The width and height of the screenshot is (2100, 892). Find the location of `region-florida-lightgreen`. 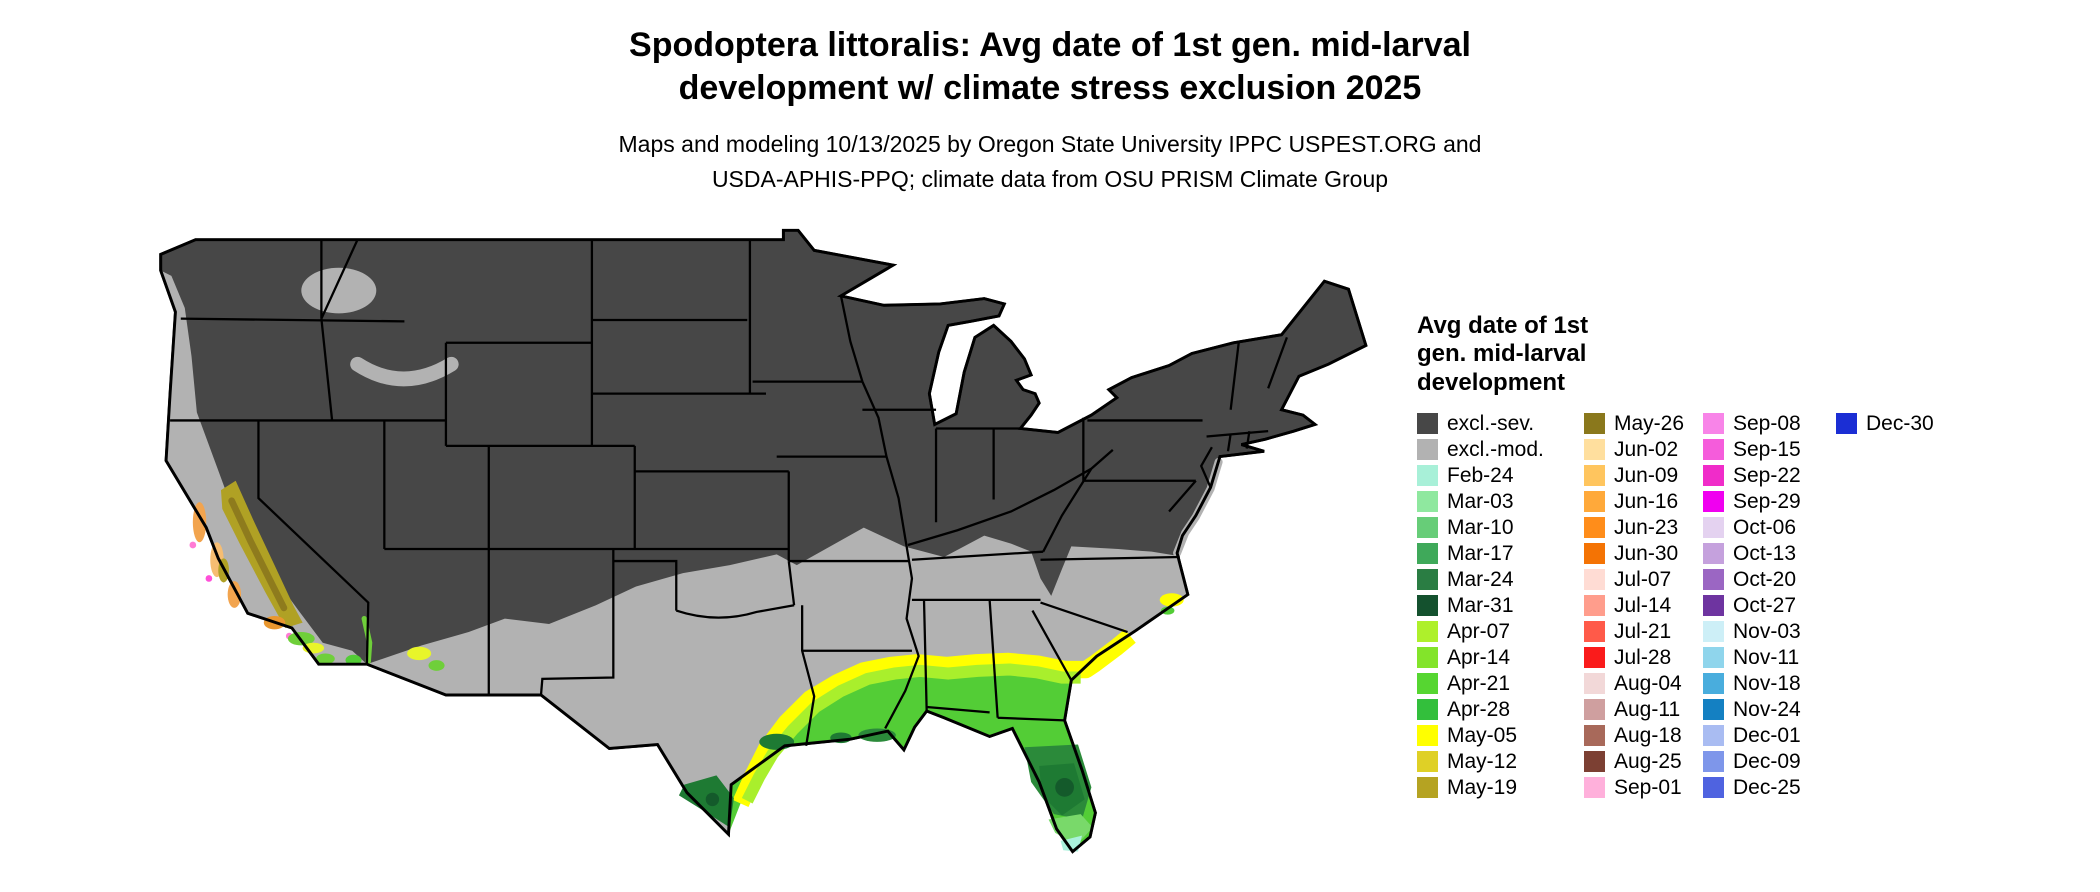

region-florida-lightgreen is located at coordinates (1070, 829).